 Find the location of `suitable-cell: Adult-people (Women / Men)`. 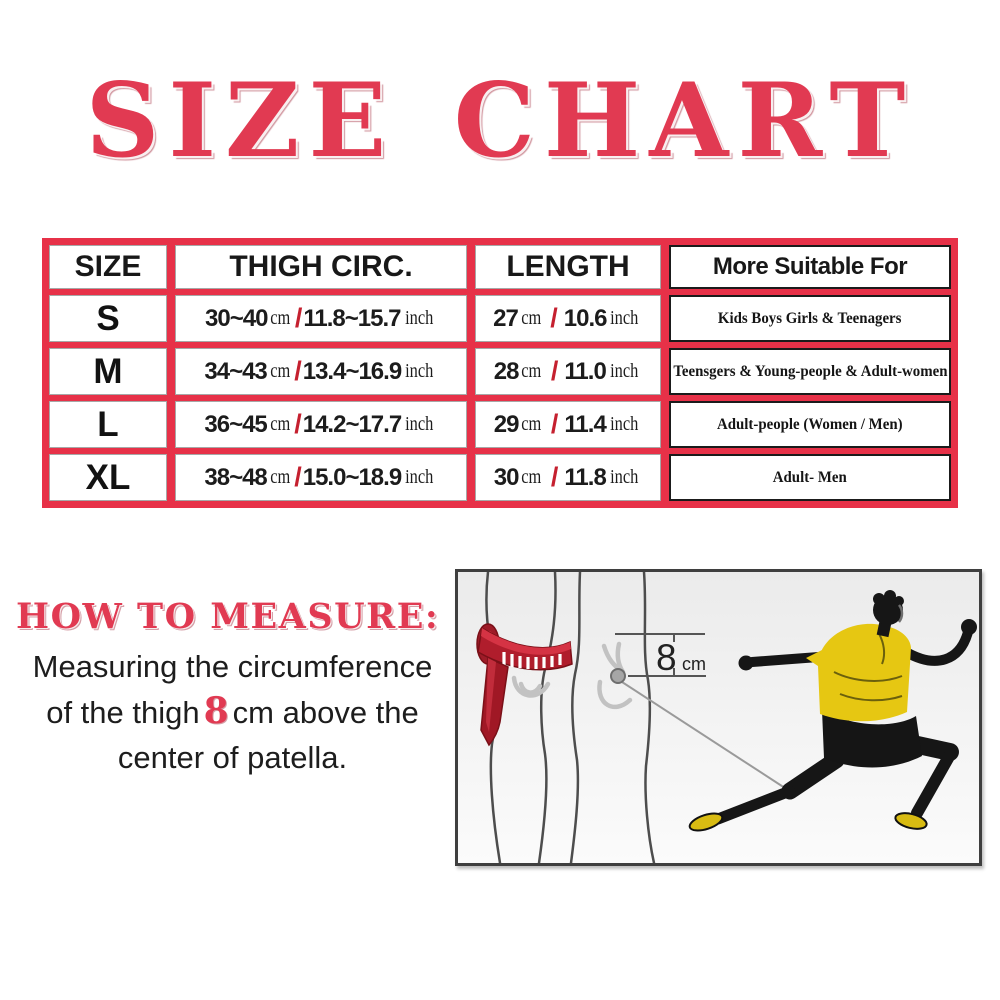

suitable-cell: Adult-people (Women / Men) is located at coordinates (810, 424).